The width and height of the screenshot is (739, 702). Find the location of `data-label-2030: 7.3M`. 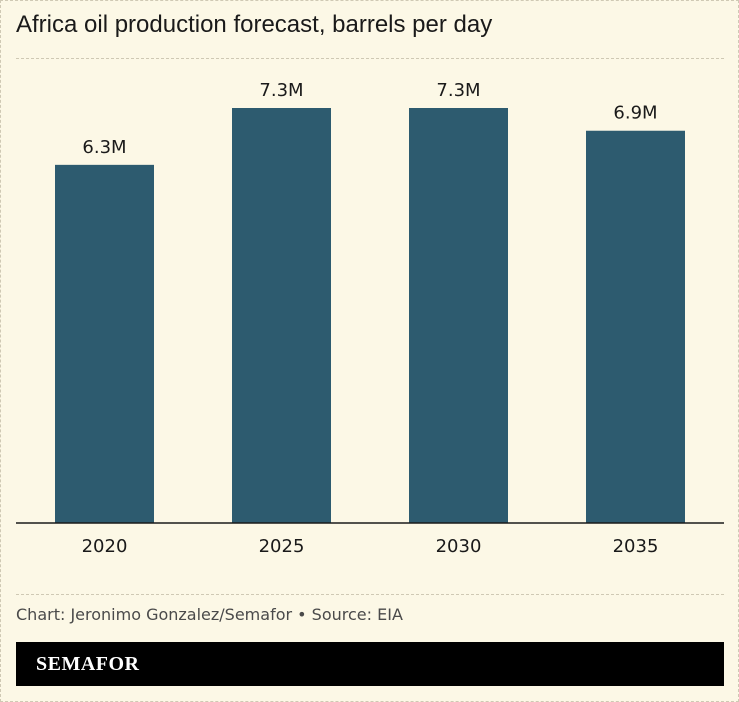

data-label-2030: 7.3M is located at coordinates (458, 90).